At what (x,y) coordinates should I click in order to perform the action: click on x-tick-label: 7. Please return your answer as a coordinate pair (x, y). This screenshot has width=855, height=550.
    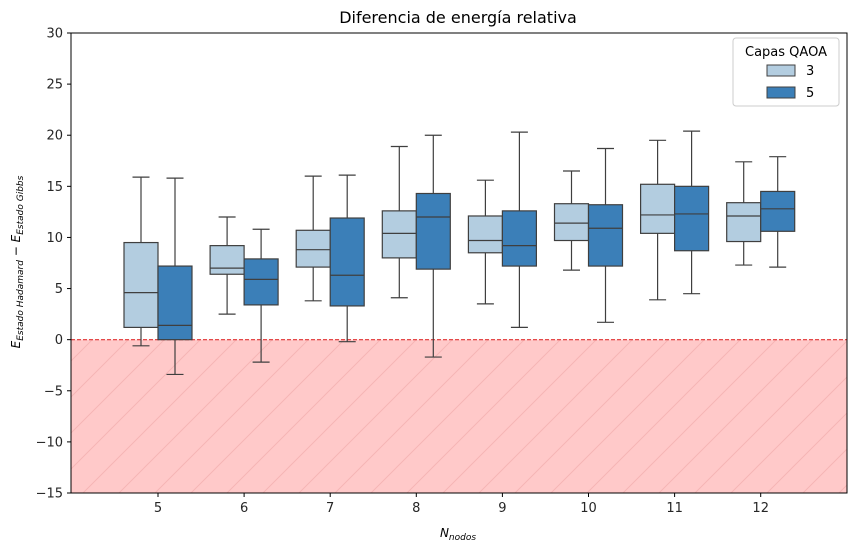
    Looking at the image, I should click on (330, 508).